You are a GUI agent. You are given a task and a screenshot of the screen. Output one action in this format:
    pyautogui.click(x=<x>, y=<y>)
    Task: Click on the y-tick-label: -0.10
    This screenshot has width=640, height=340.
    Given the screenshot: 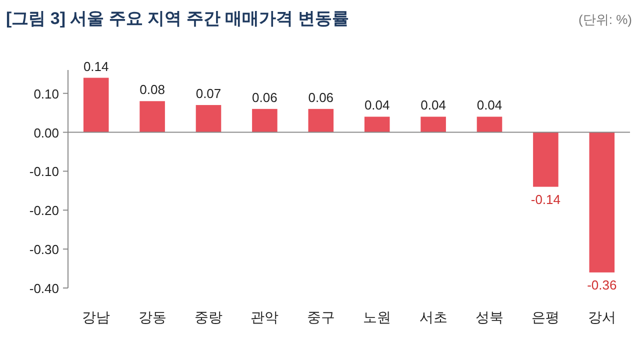 What is the action you would take?
    pyautogui.click(x=44, y=172)
    